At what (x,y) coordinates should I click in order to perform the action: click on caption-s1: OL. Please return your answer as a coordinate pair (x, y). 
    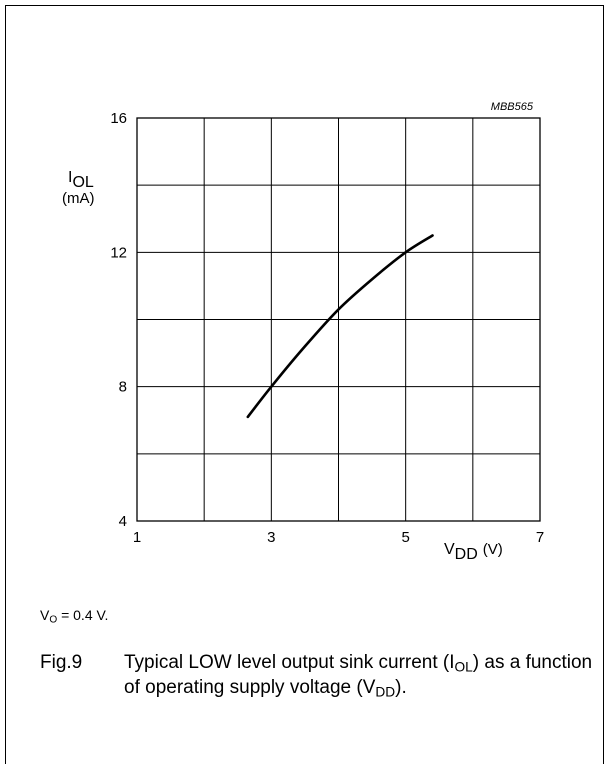
    Looking at the image, I should click on (463, 667).